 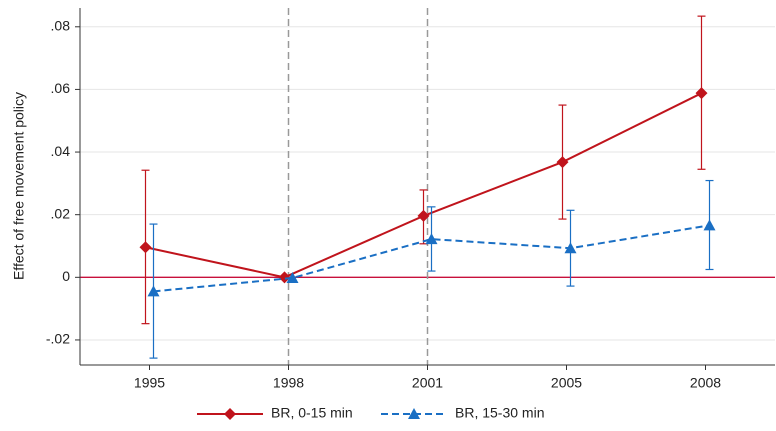 I want to click on legend-label: BR, 15-30 min, so click(x=499, y=413).